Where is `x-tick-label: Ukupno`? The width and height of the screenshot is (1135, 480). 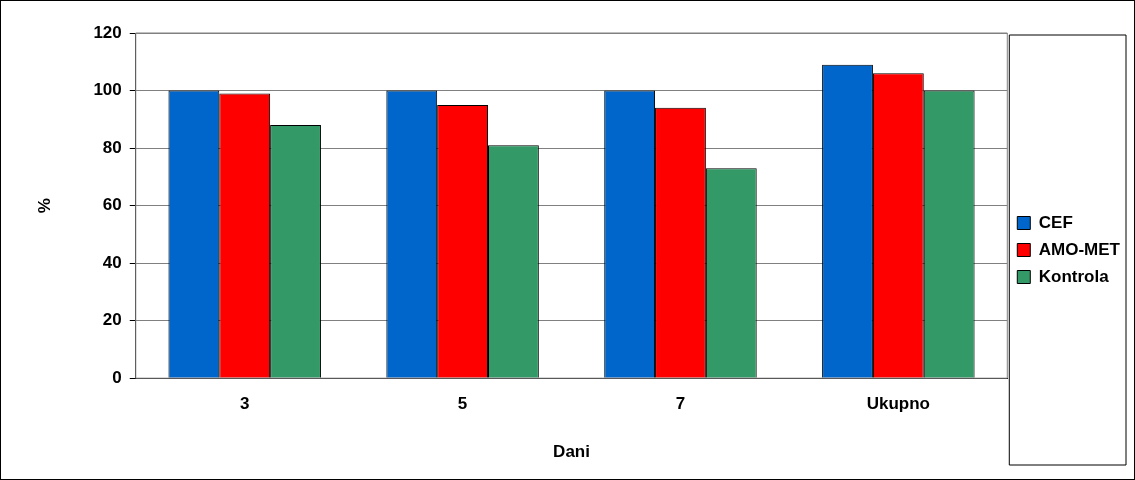
x-tick-label: Ukupno is located at coordinates (898, 404).